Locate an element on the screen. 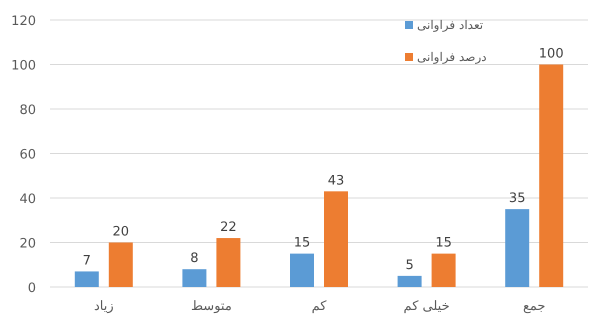 The height and width of the screenshot is (325, 594). legend-label: درصد فراوانی is located at coordinates (452, 57).